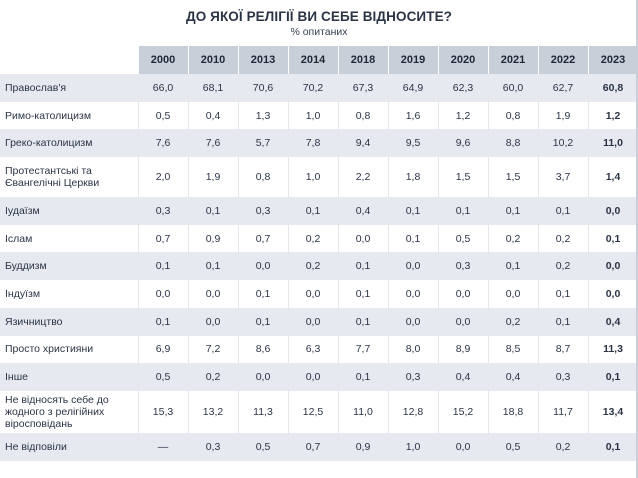 The height and width of the screenshot is (478, 638). Describe the element at coordinates (69, 321) in the screenshot. I see `row-label: Язичництво` at that location.